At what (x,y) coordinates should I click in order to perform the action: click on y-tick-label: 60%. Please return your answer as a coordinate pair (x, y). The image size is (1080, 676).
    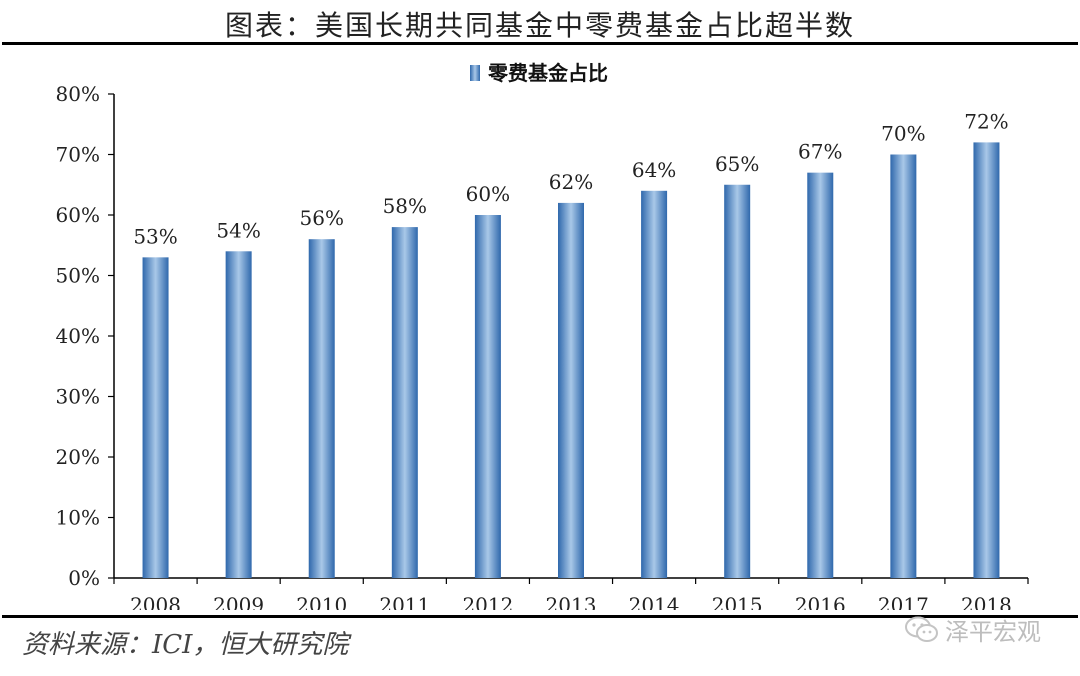
    Looking at the image, I should click on (78, 215).